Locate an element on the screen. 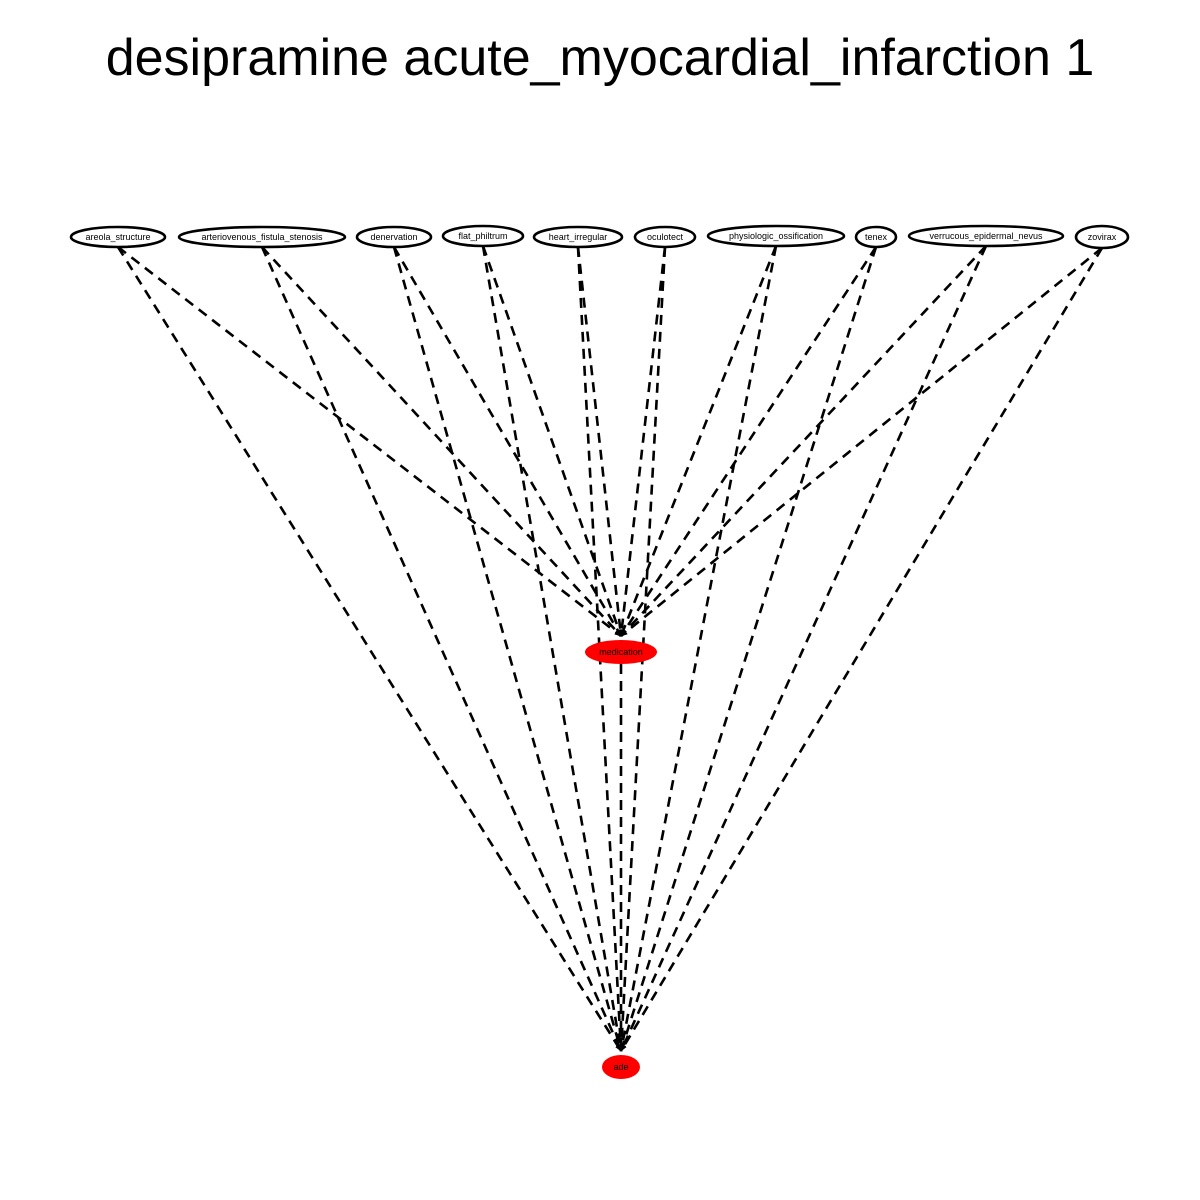 Image resolution: width=1200 pixels, height=1200 pixels. edge-verrucous_epidermal_nevus-to-medication is located at coordinates (803, 441).